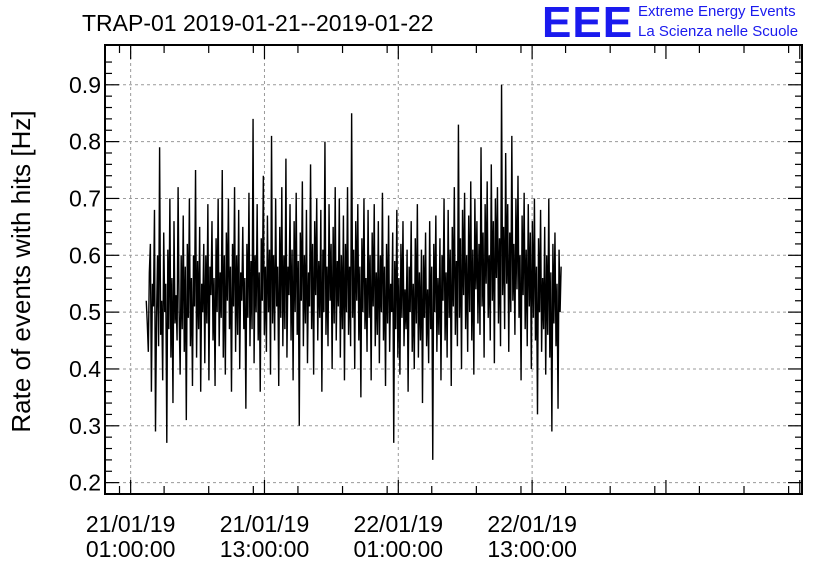 Image resolution: width=836 pixels, height=572 pixels. I want to click on logo-line-2: La Scienza nelle Scuole, so click(718, 31).